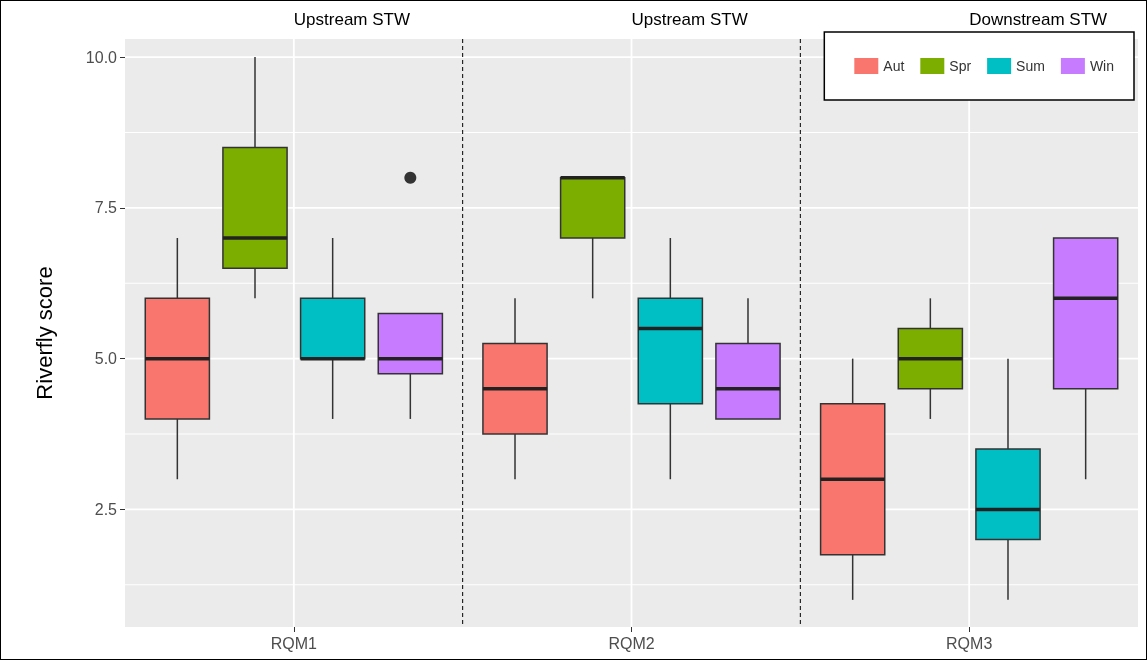 The width and height of the screenshot is (1147, 660). I want to click on y-axis-title: Riverfly score, so click(44, 333).